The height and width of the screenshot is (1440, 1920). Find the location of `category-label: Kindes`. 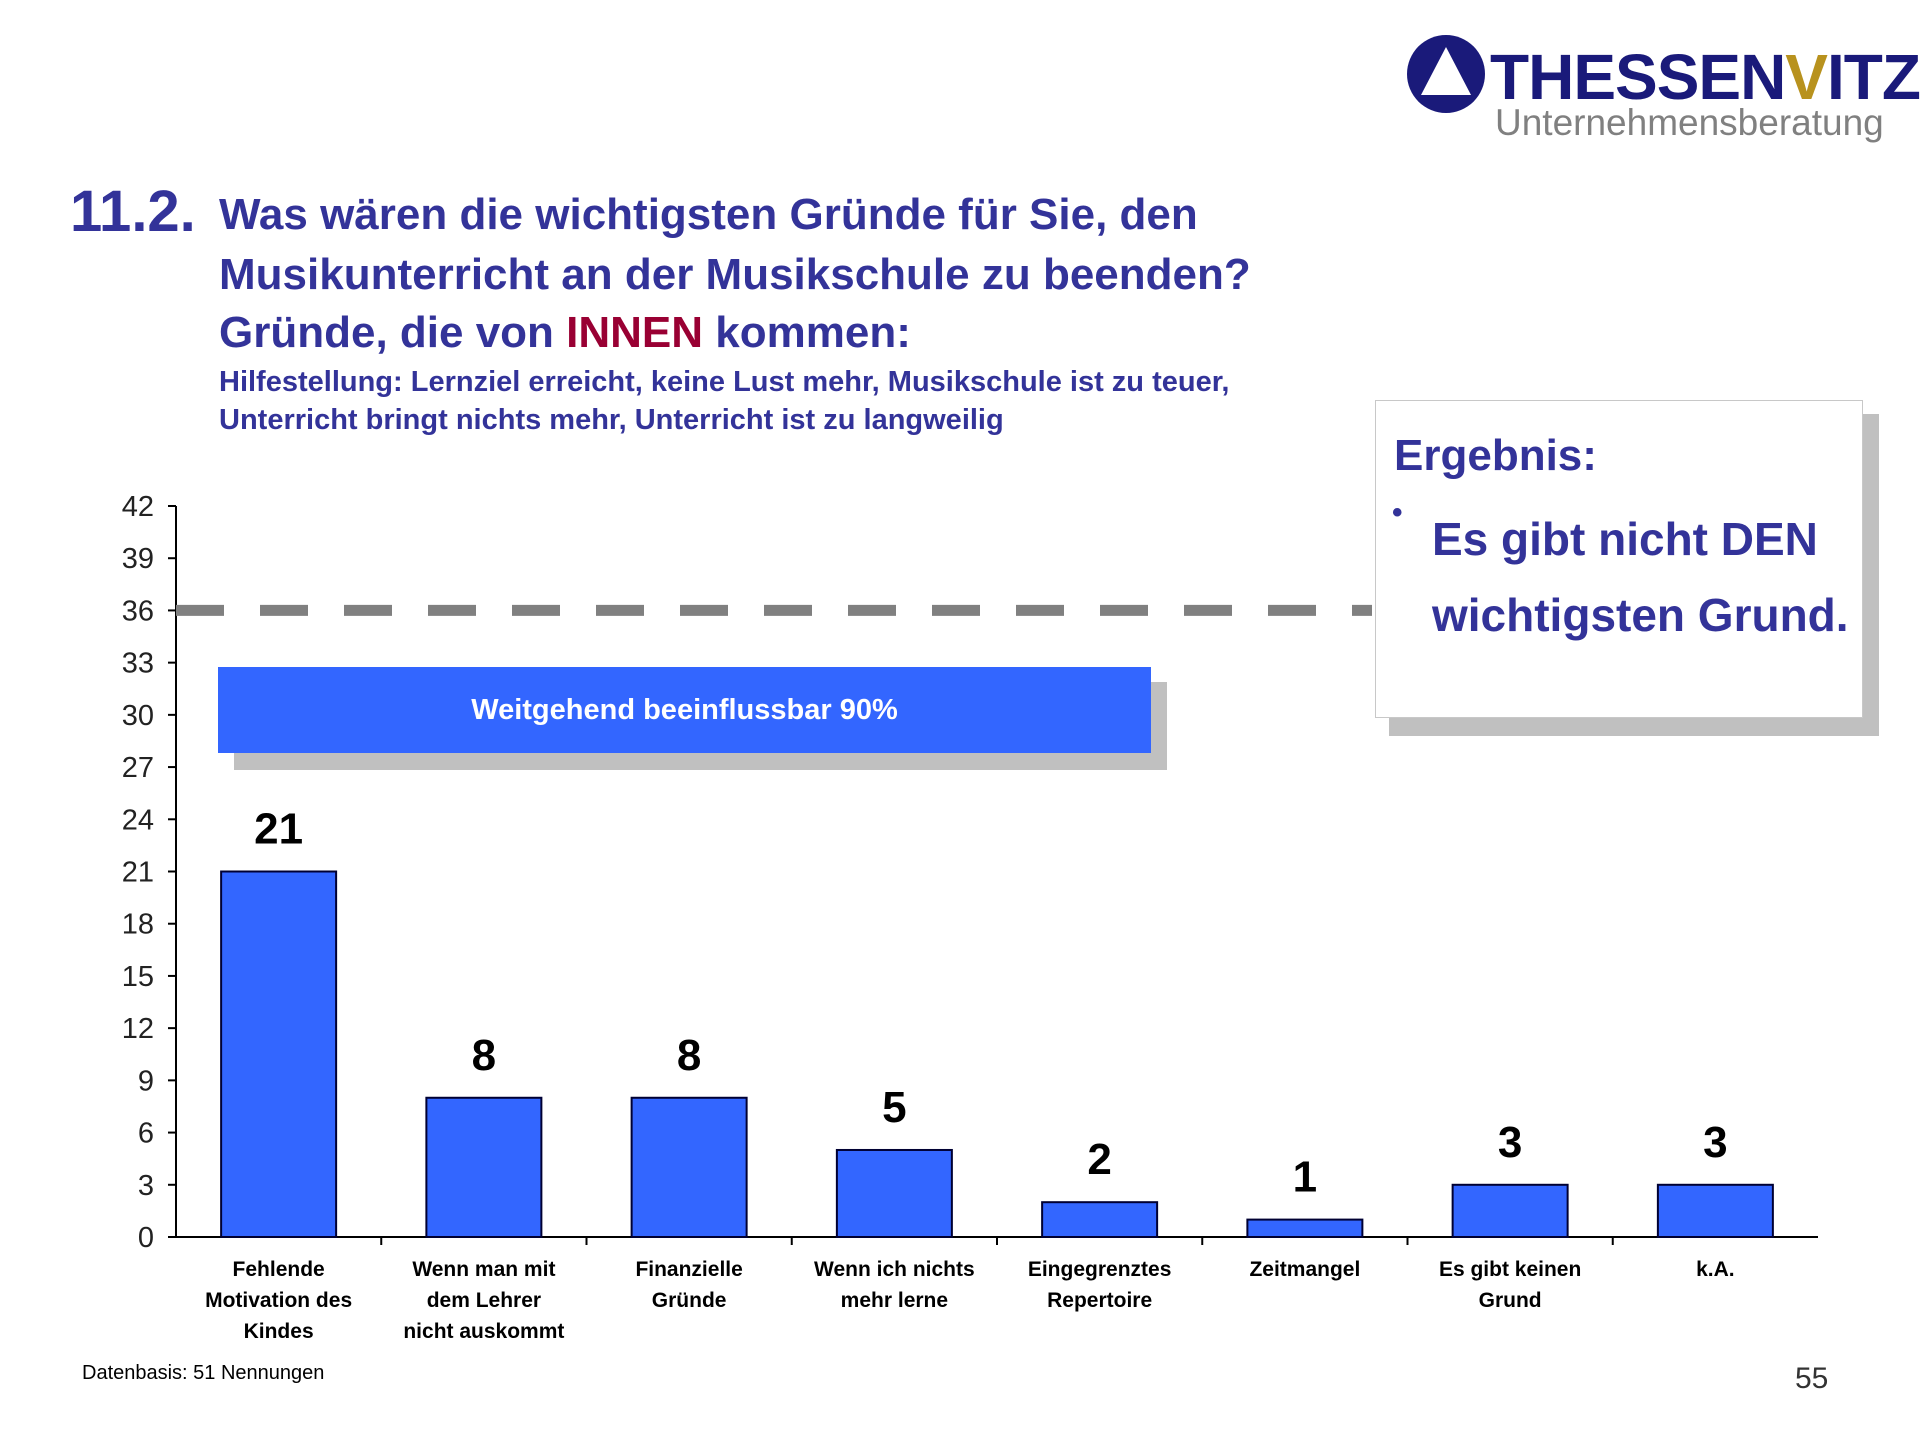

category-label: Kindes is located at coordinates (279, 1331).